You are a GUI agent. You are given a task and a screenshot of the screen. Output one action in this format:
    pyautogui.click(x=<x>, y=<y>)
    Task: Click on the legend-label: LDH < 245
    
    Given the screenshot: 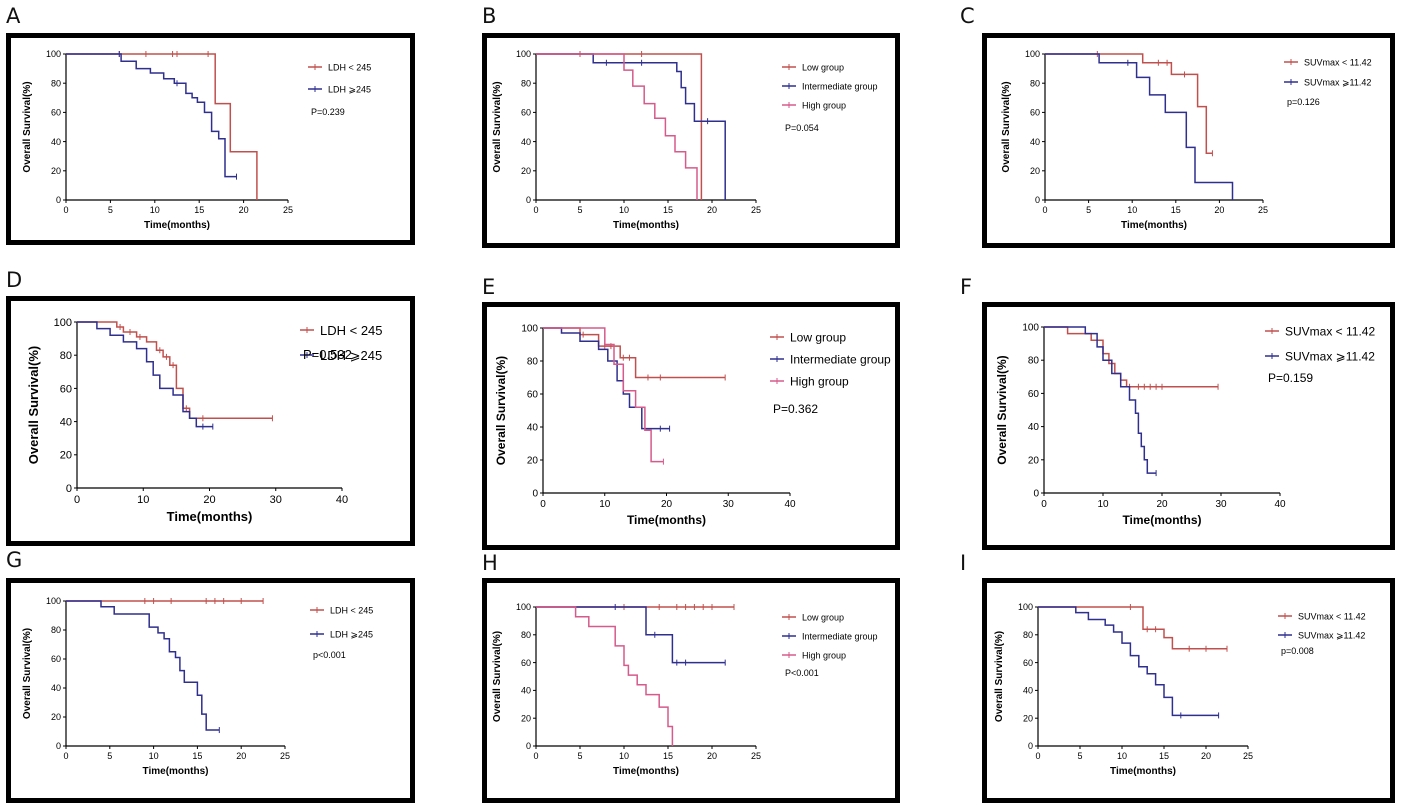 What is the action you would take?
    pyautogui.click(x=351, y=330)
    